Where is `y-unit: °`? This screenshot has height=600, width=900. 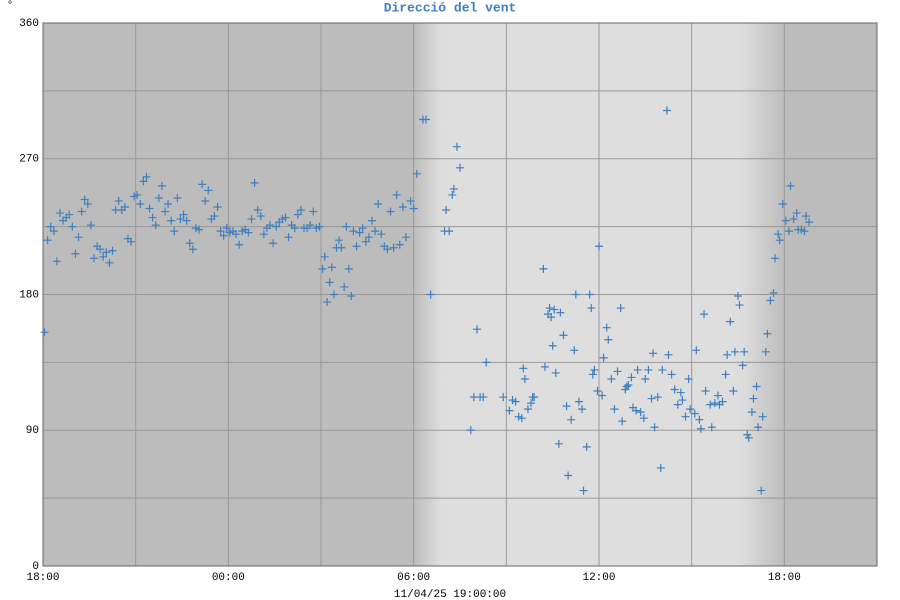
y-unit: ° is located at coordinates (10, 6).